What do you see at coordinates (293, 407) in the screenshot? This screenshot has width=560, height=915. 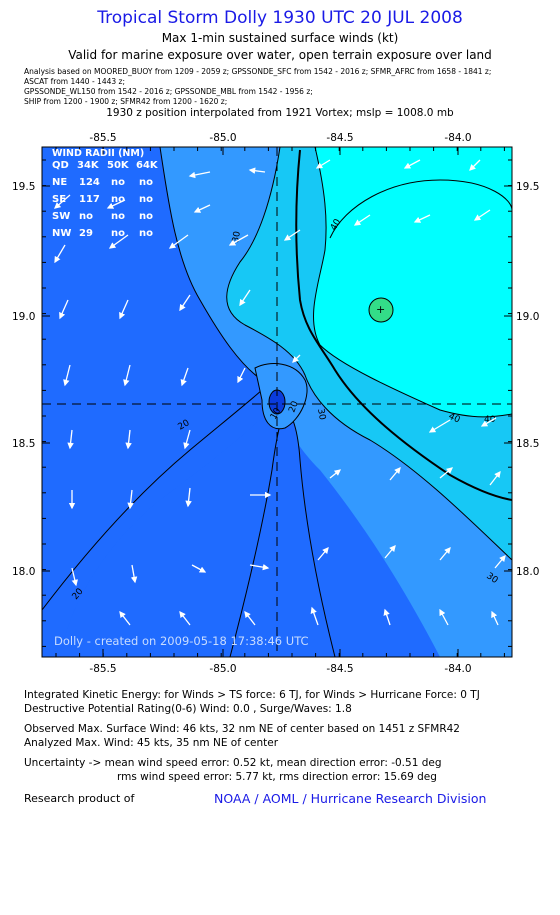 I see `contour-label: 20` at bounding box center [293, 407].